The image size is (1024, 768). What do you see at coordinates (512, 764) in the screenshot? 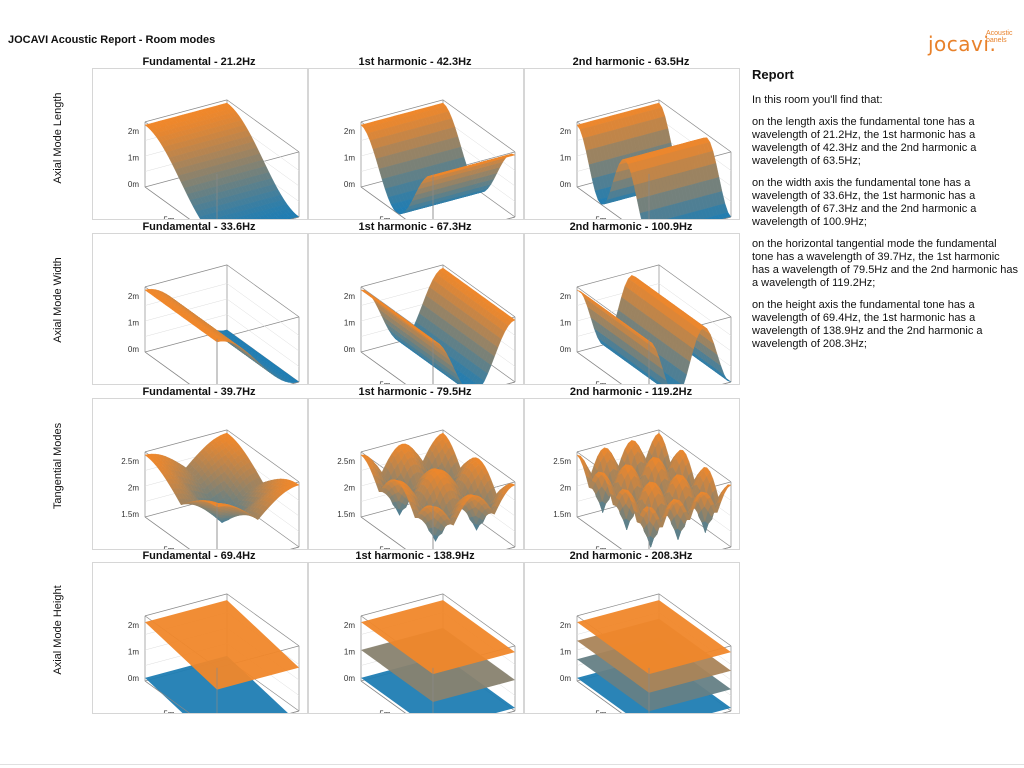
I see `page-bottom-rule` at bounding box center [512, 764].